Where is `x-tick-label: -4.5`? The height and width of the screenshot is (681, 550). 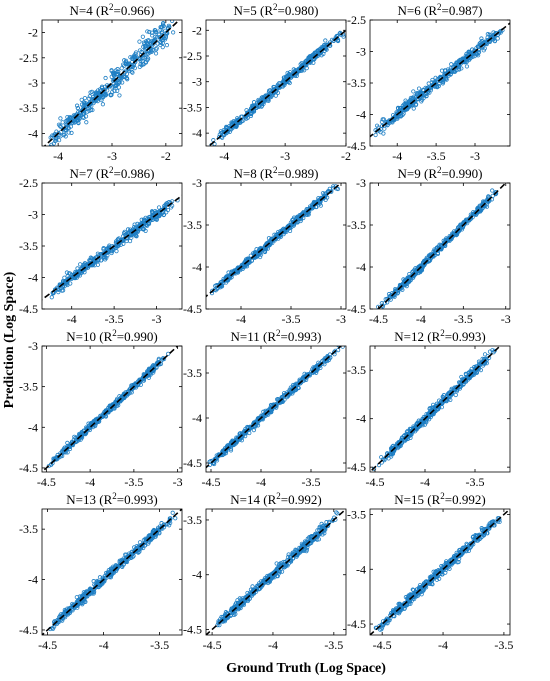 x-tick-label: -4.5 is located at coordinates (212, 645).